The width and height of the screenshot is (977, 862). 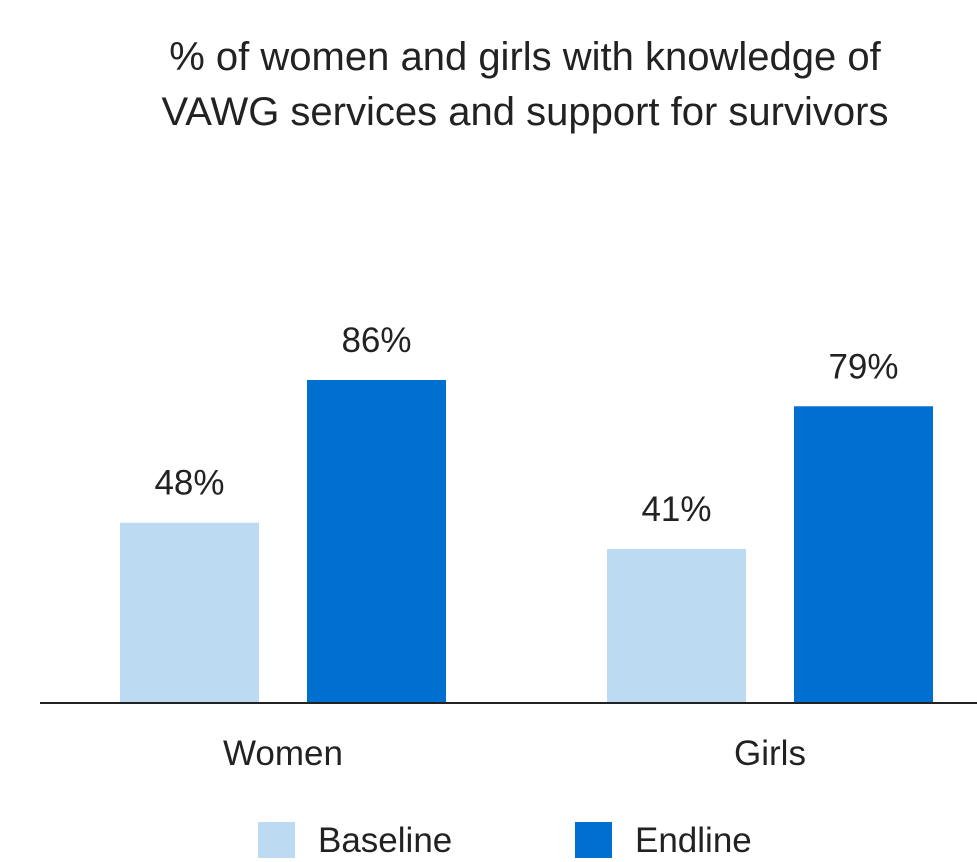 I want to click on value-label: 41%, so click(x=676, y=509).